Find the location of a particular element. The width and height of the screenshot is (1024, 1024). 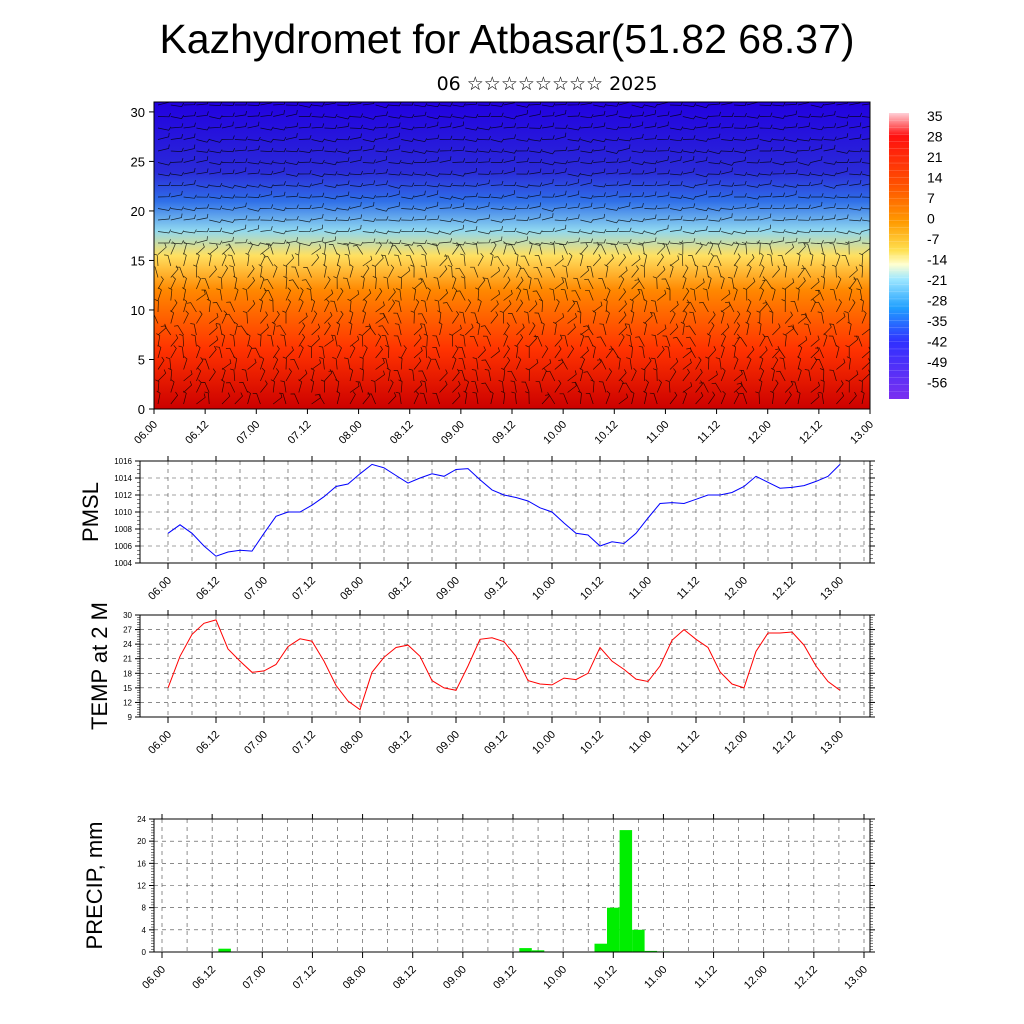

colorbar-label: 7 is located at coordinates (931, 198).